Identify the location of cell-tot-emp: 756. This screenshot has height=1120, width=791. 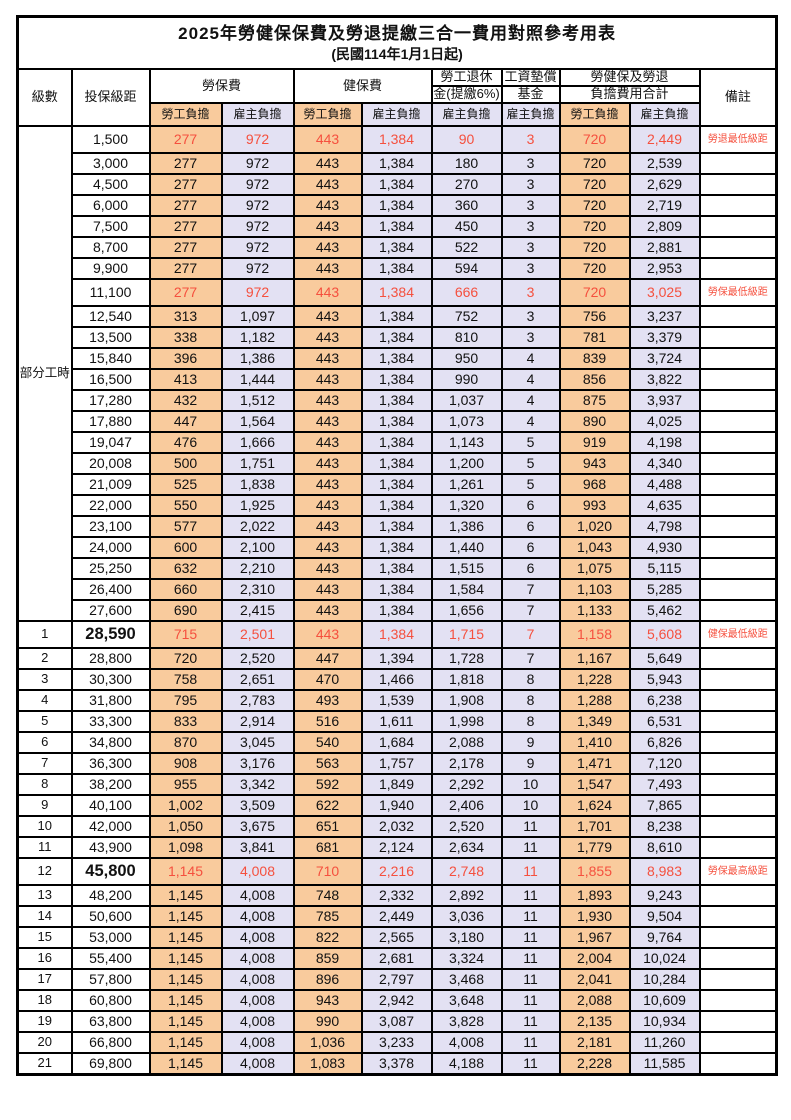
(594, 316).